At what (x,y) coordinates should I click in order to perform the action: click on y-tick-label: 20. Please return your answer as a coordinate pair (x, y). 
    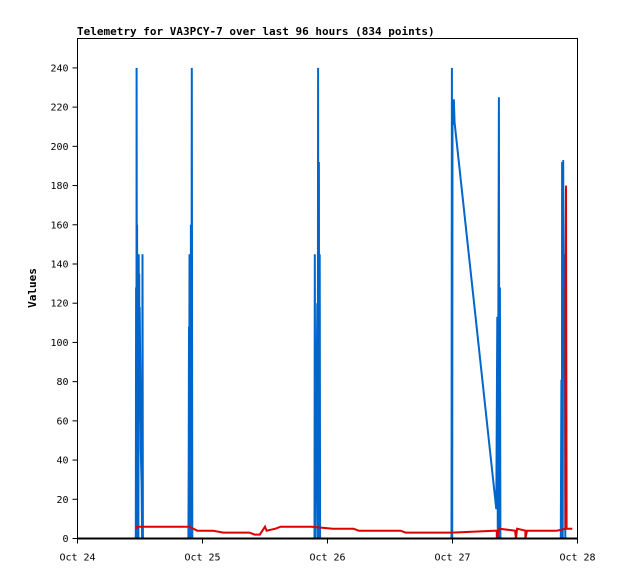
    Looking at the image, I should click on (62, 500).